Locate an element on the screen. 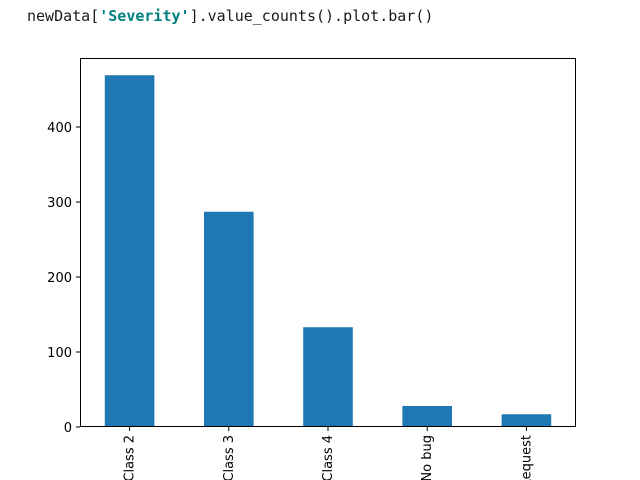 The image size is (640, 480). x-axis: Class 2 Class 3 Class 4 No bug Request is located at coordinates (328, 453).